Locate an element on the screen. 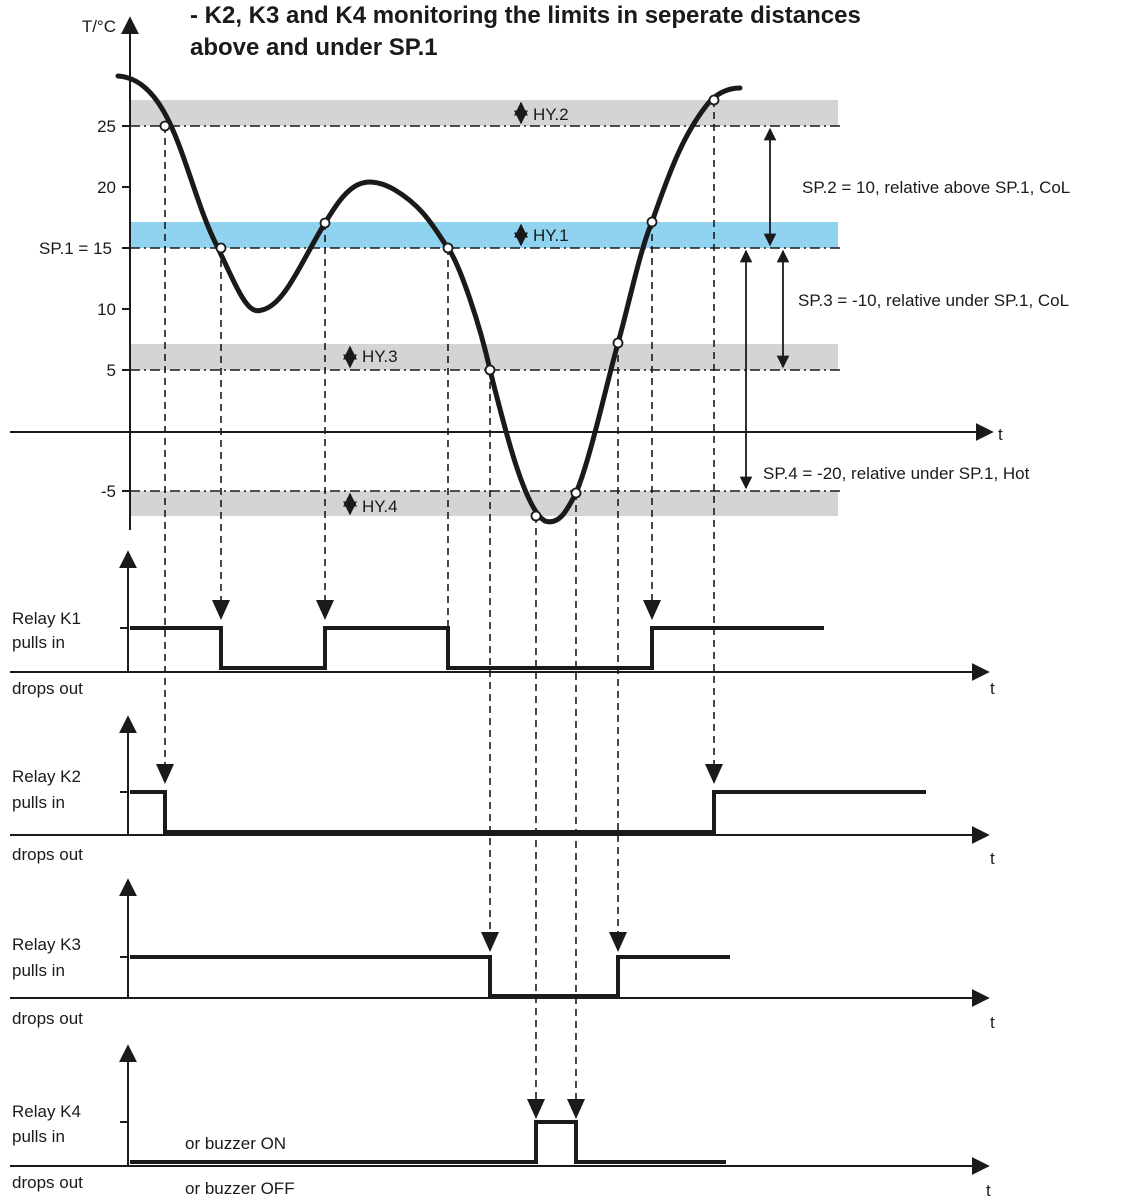 This screenshot has width=1146, height=1200. relay-k3-t-label: t is located at coordinates (992, 1022).